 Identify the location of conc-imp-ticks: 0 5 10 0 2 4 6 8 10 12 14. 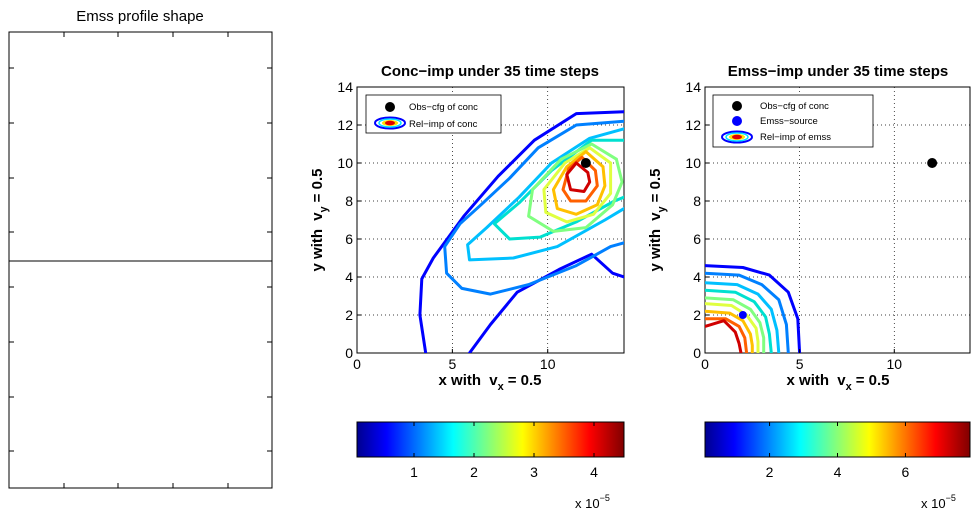
(446, 225).